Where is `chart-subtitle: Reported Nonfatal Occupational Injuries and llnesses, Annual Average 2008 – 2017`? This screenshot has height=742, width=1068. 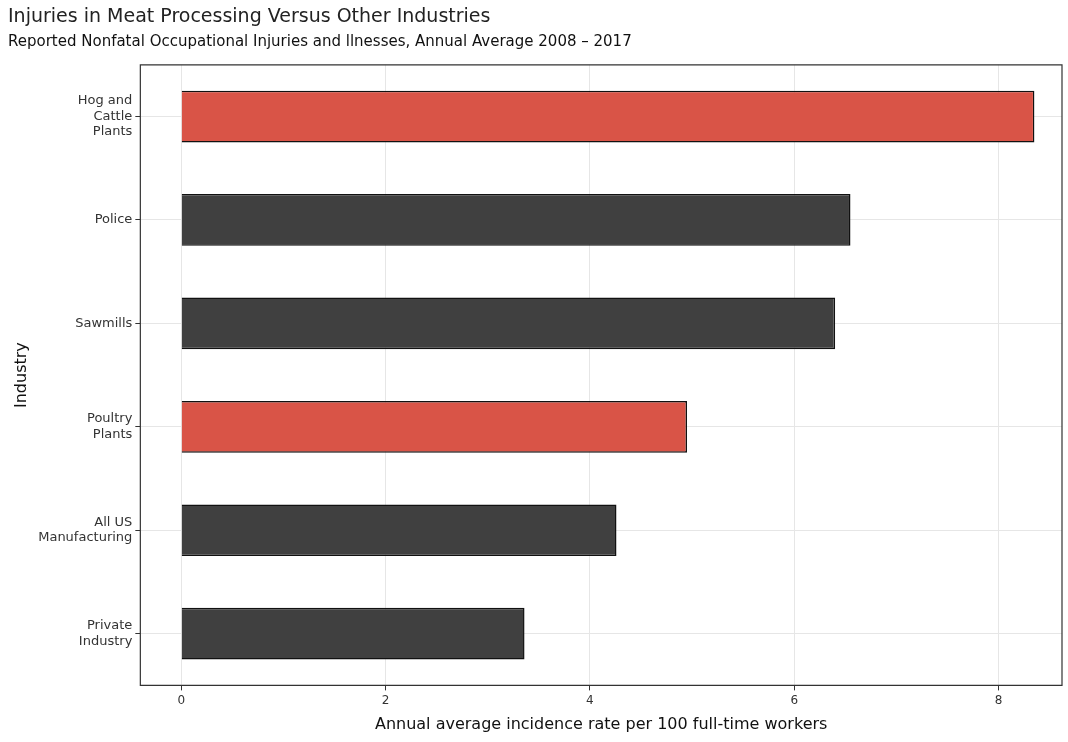
chart-subtitle: Reported Nonfatal Occupational Injuries and llnesses, Annual Average 2008 – 2017 is located at coordinates (320, 40).